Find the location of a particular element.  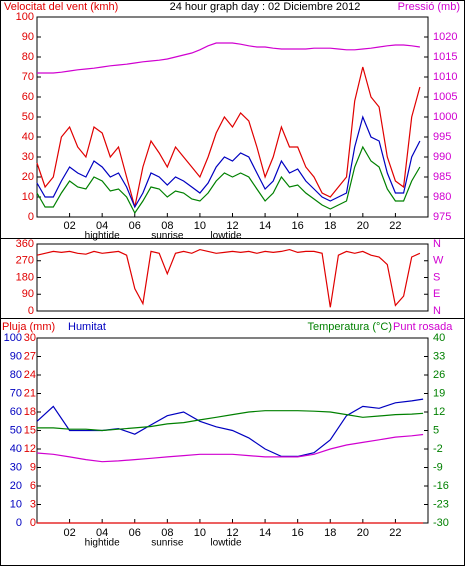

y2-tick-label: -9 is located at coordinates (438, 467).